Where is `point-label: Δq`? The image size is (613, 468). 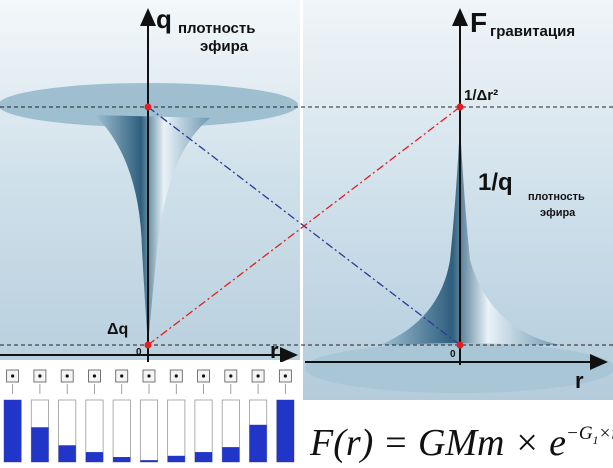 point-label: Δq is located at coordinates (117, 329).